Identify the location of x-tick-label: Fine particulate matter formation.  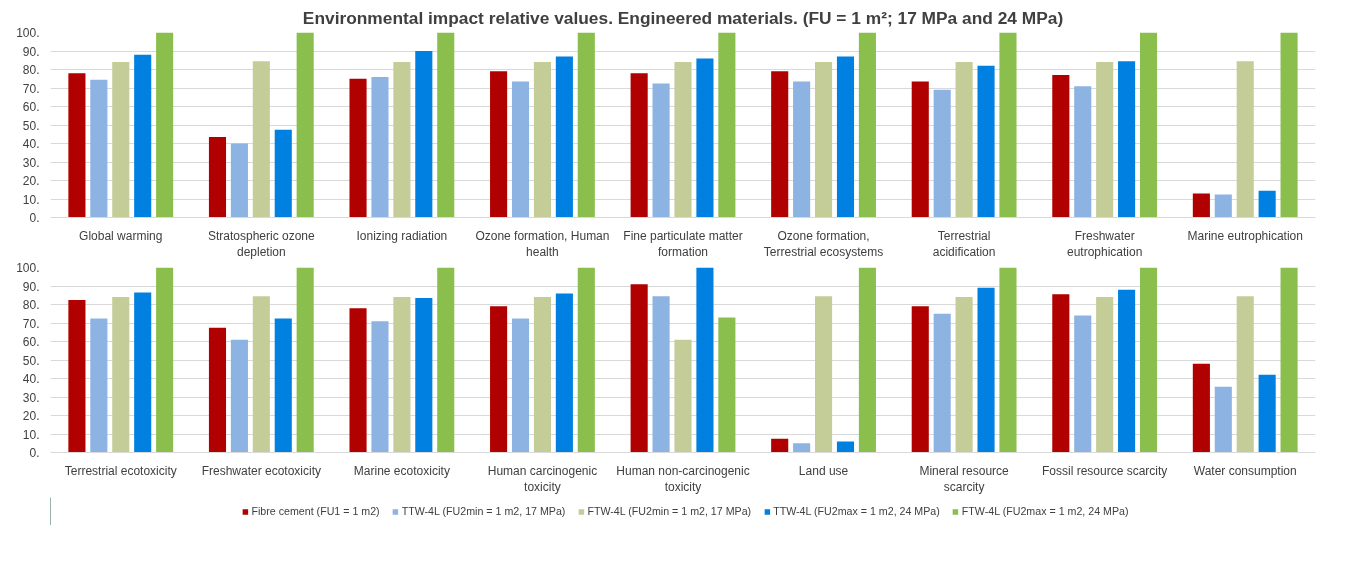
(683, 244).